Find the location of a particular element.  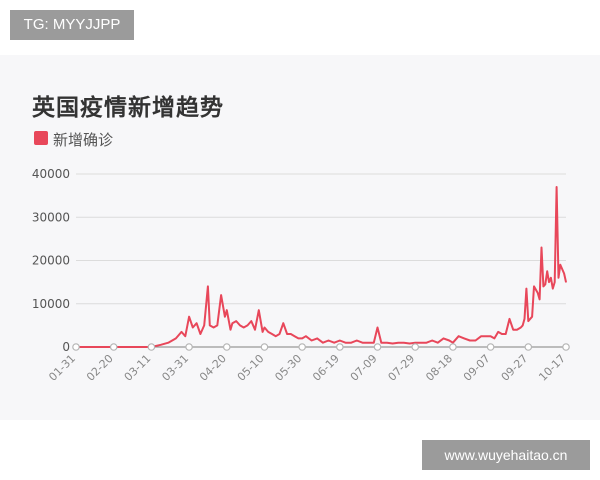

x-tick-label: 01-31 is located at coordinates (62, 368).